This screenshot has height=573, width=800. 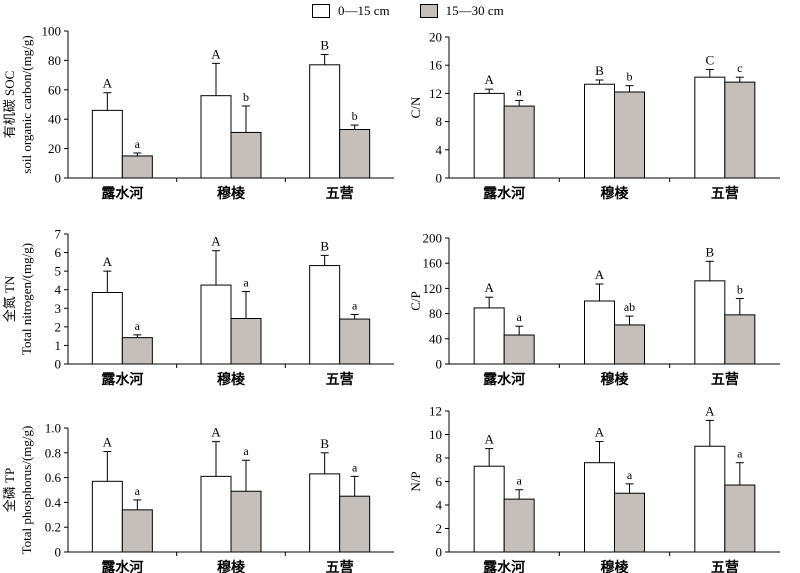 I want to click on y-tick-label: 12, so click(x=435, y=93).